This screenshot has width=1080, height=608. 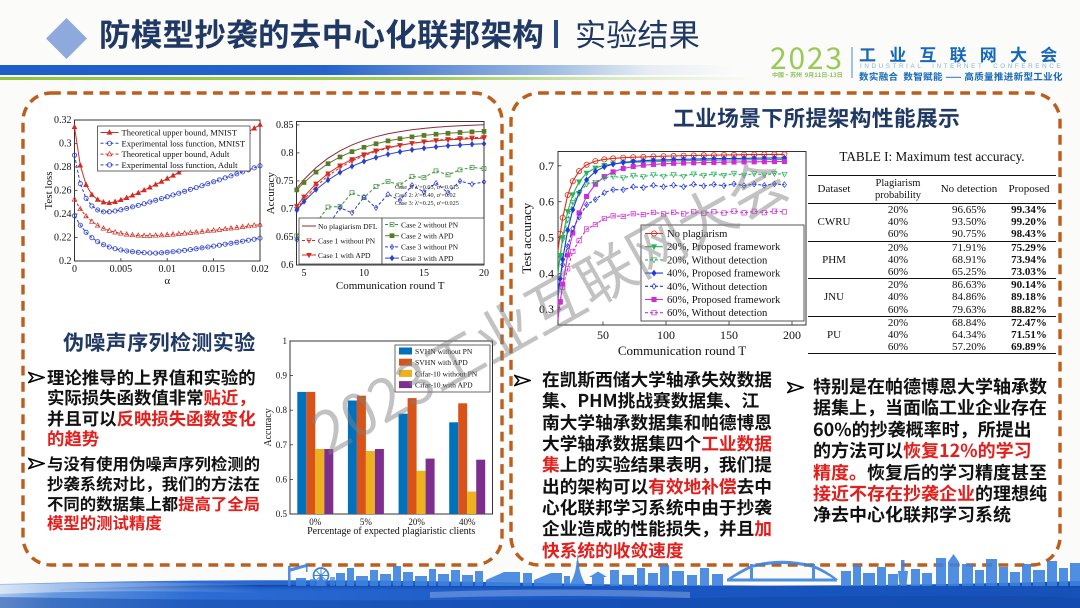 I want to click on svg-text: 40%, Without detection, so click(x=717, y=287).